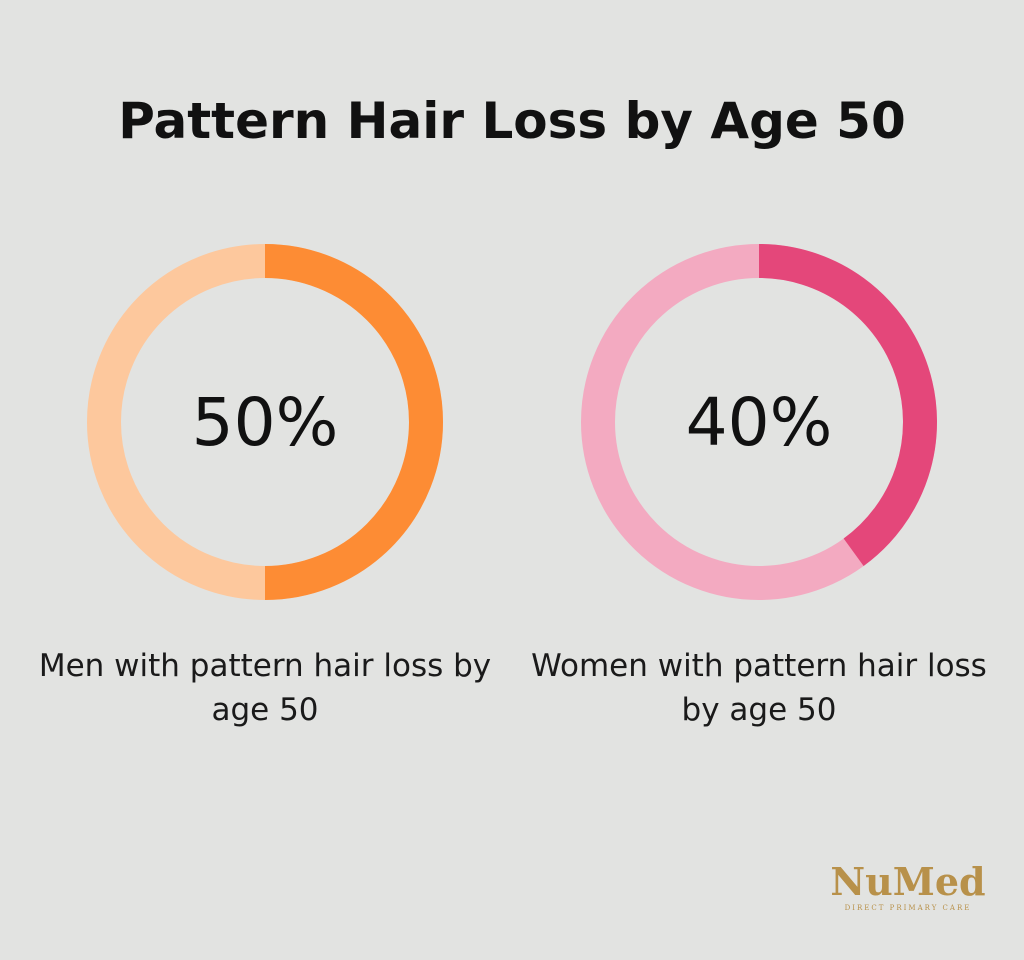 Image resolution: width=1024 pixels, height=960 pixels. I want to click on value-label: 40%, so click(759, 422).